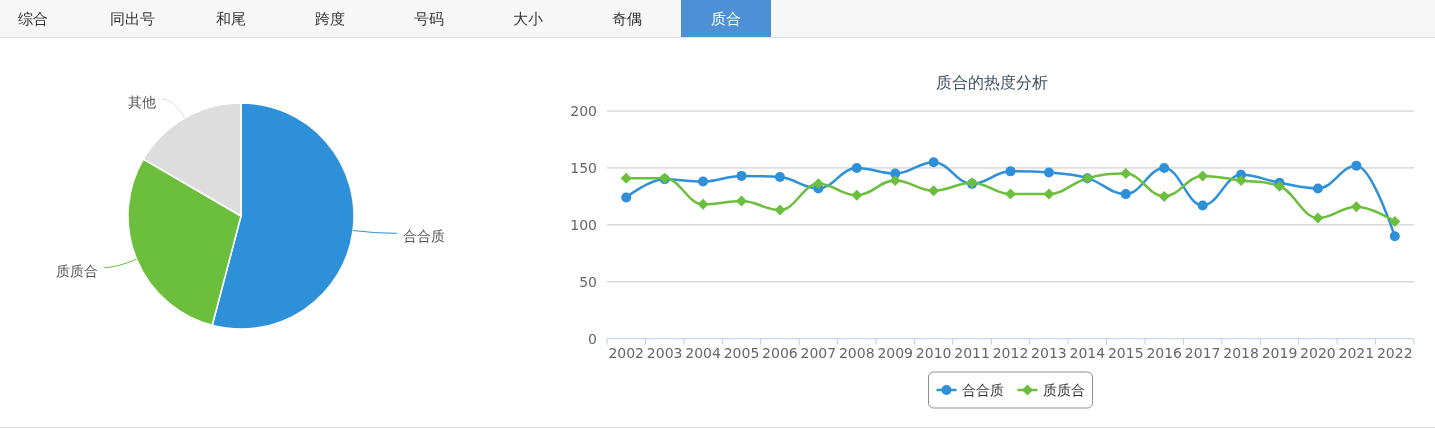 The width and height of the screenshot is (1435, 429). Describe the element at coordinates (741, 352) in the screenshot. I see `x-tick-label: 2005` at that location.